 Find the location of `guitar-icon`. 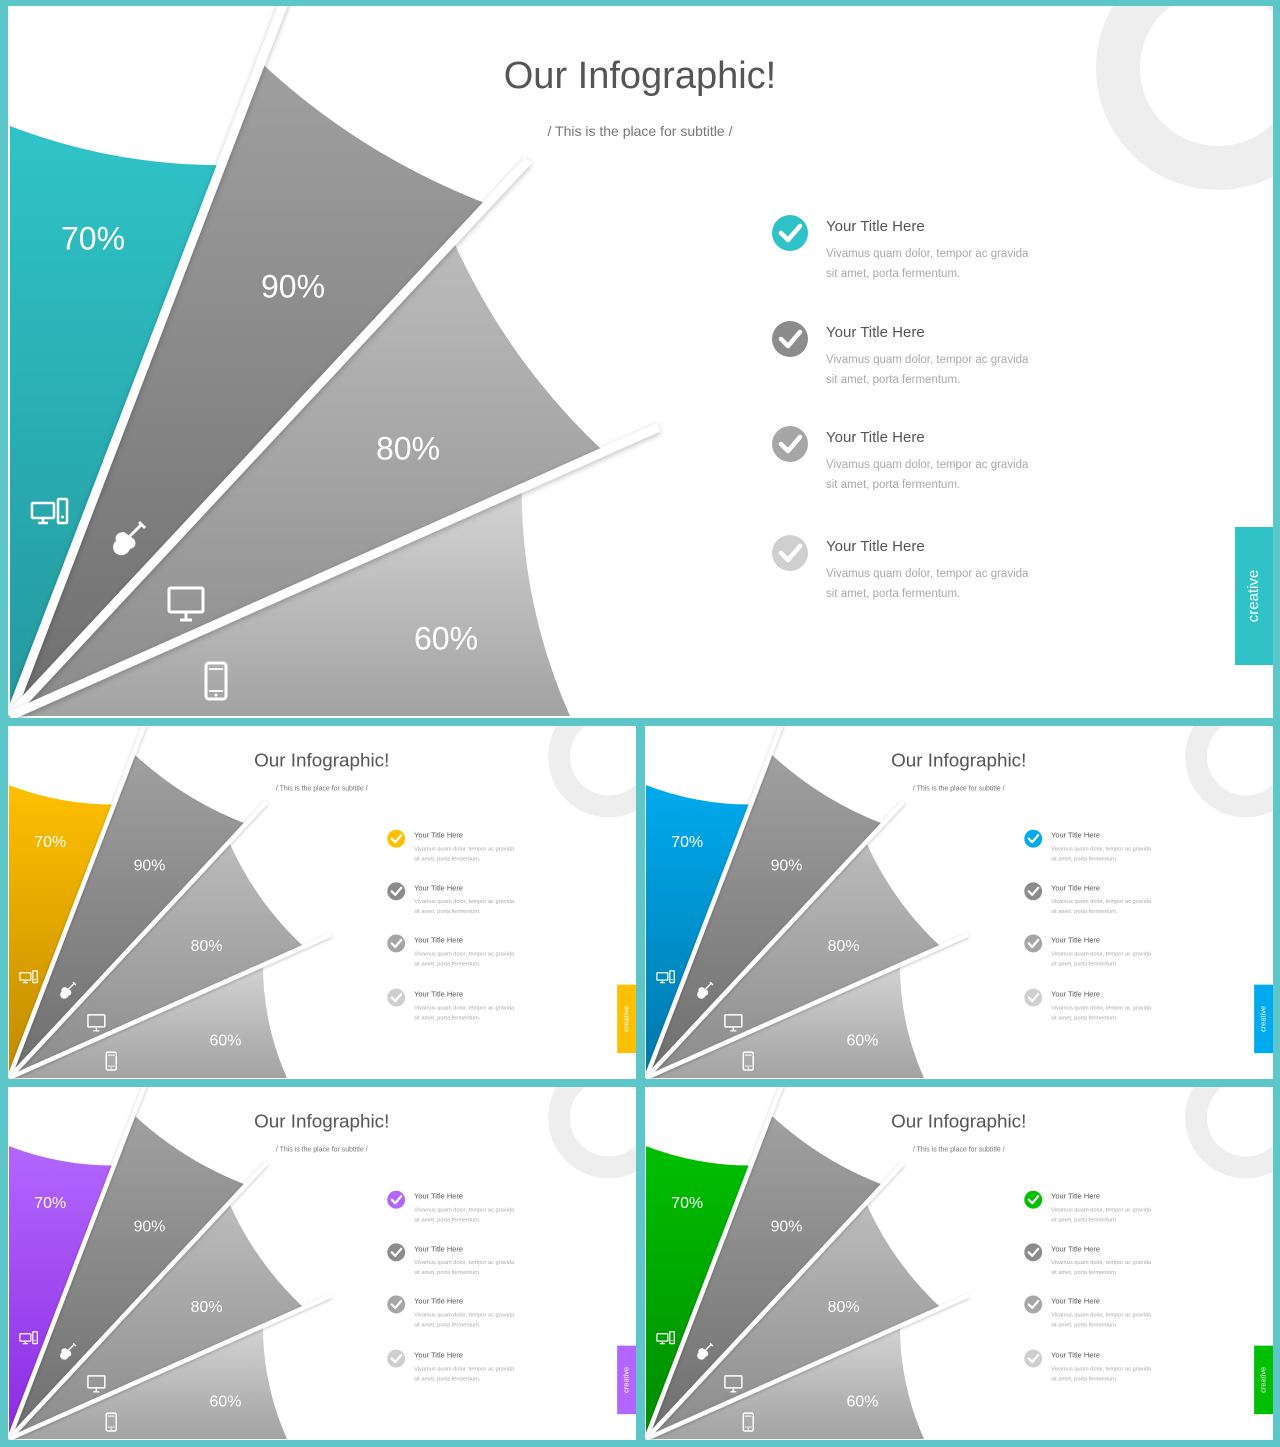

guitar-icon is located at coordinates (705, 990).